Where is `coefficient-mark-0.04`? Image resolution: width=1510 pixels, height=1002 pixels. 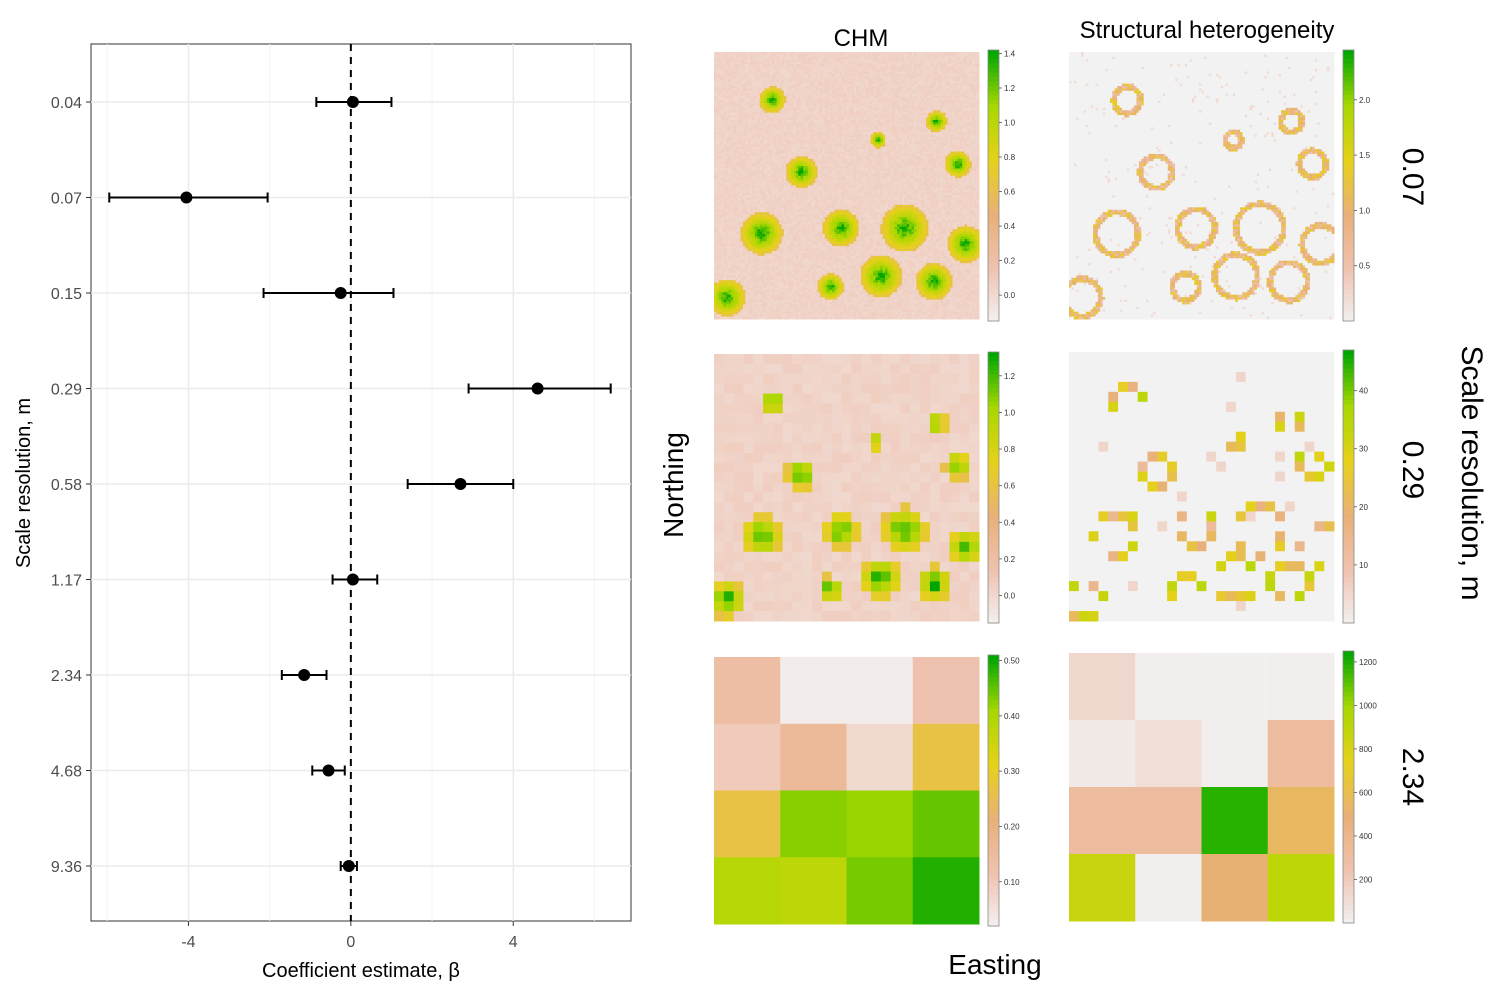
coefficient-mark-0.04 is located at coordinates (354, 102).